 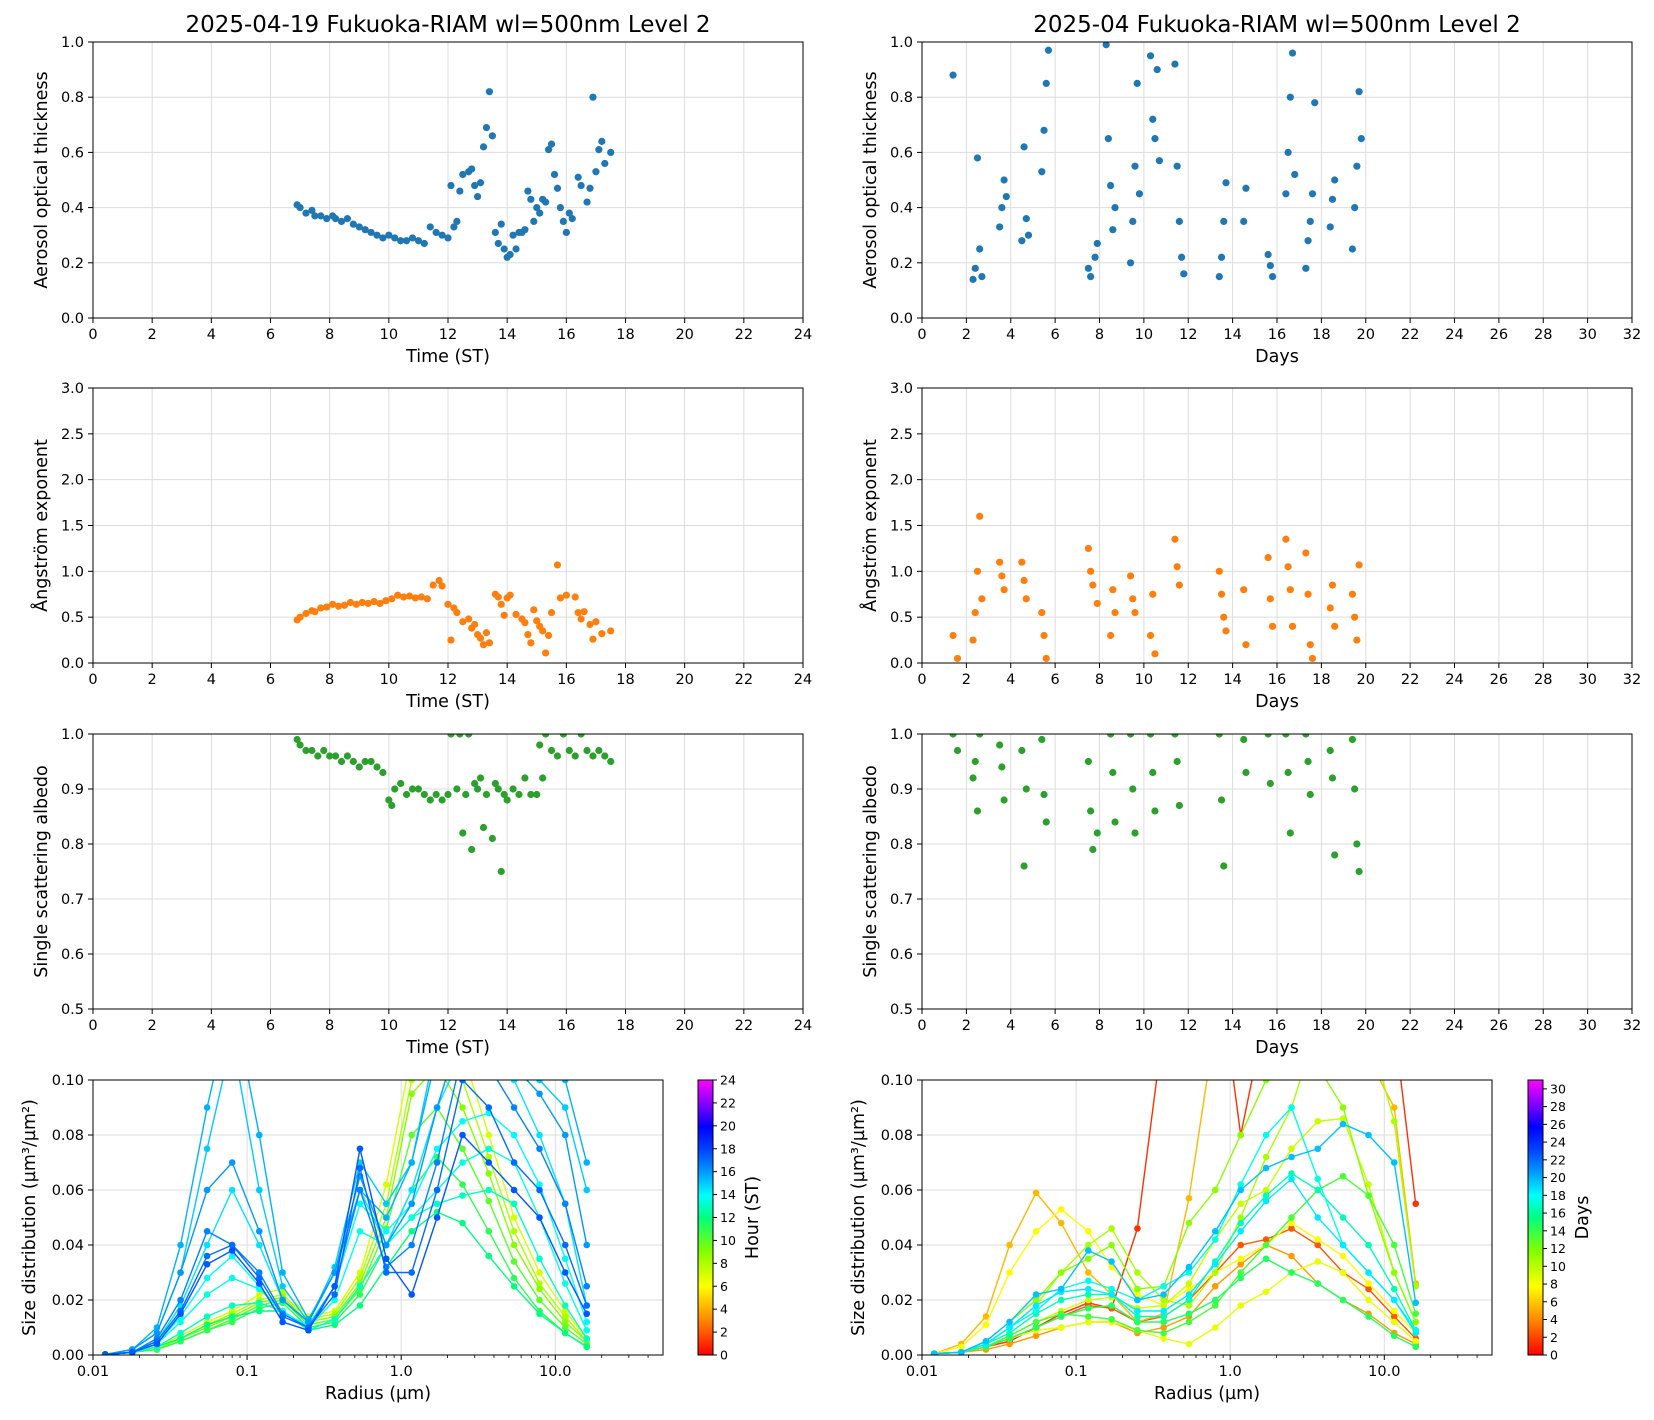 What do you see at coordinates (1632, 680) in the screenshot?
I see `x-tick-label: 32` at bounding box center [1632, 680].